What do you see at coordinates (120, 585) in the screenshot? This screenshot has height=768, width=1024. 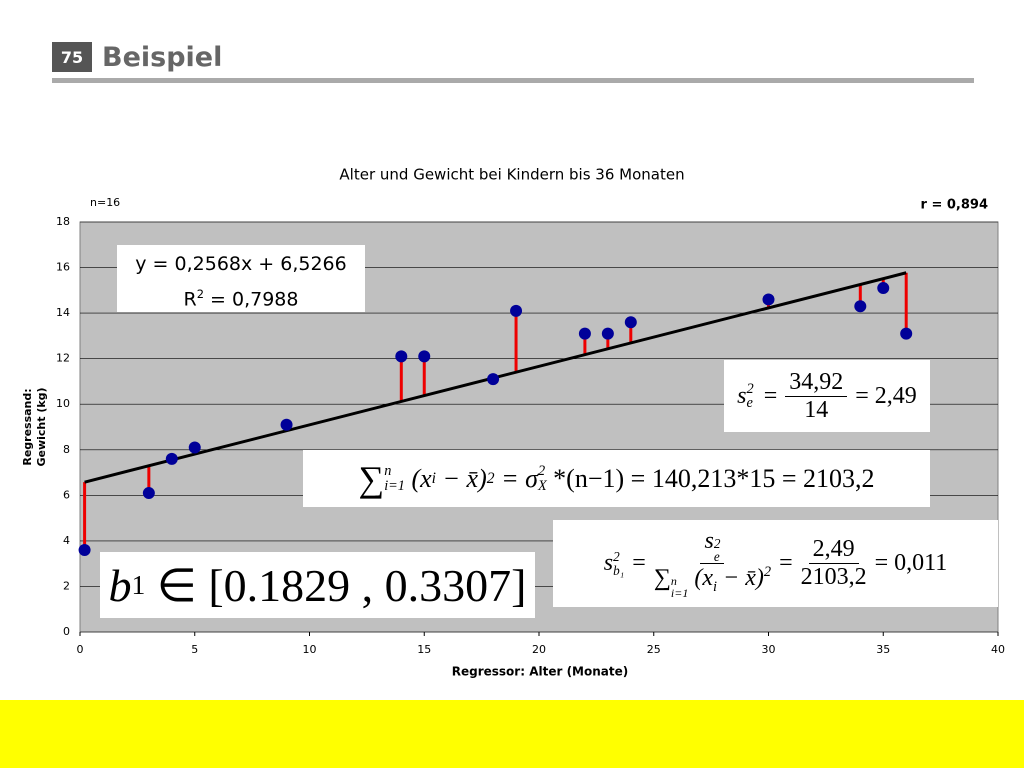 I see `symbol: b` at bounding box center [120, 585].